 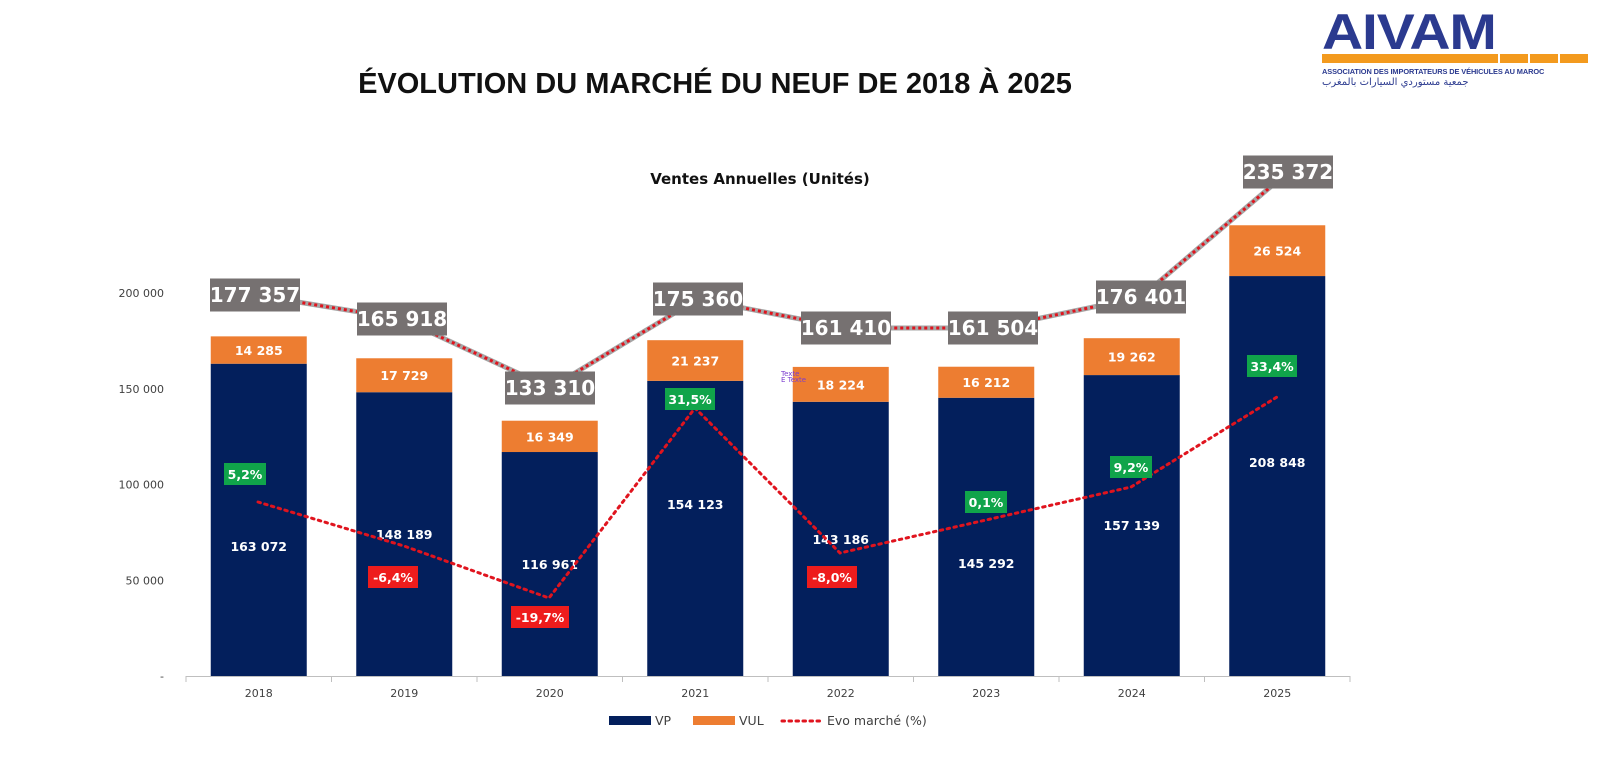 I want to click on legend: VP VUL Evo marché (%), so click(x=768, y=720).